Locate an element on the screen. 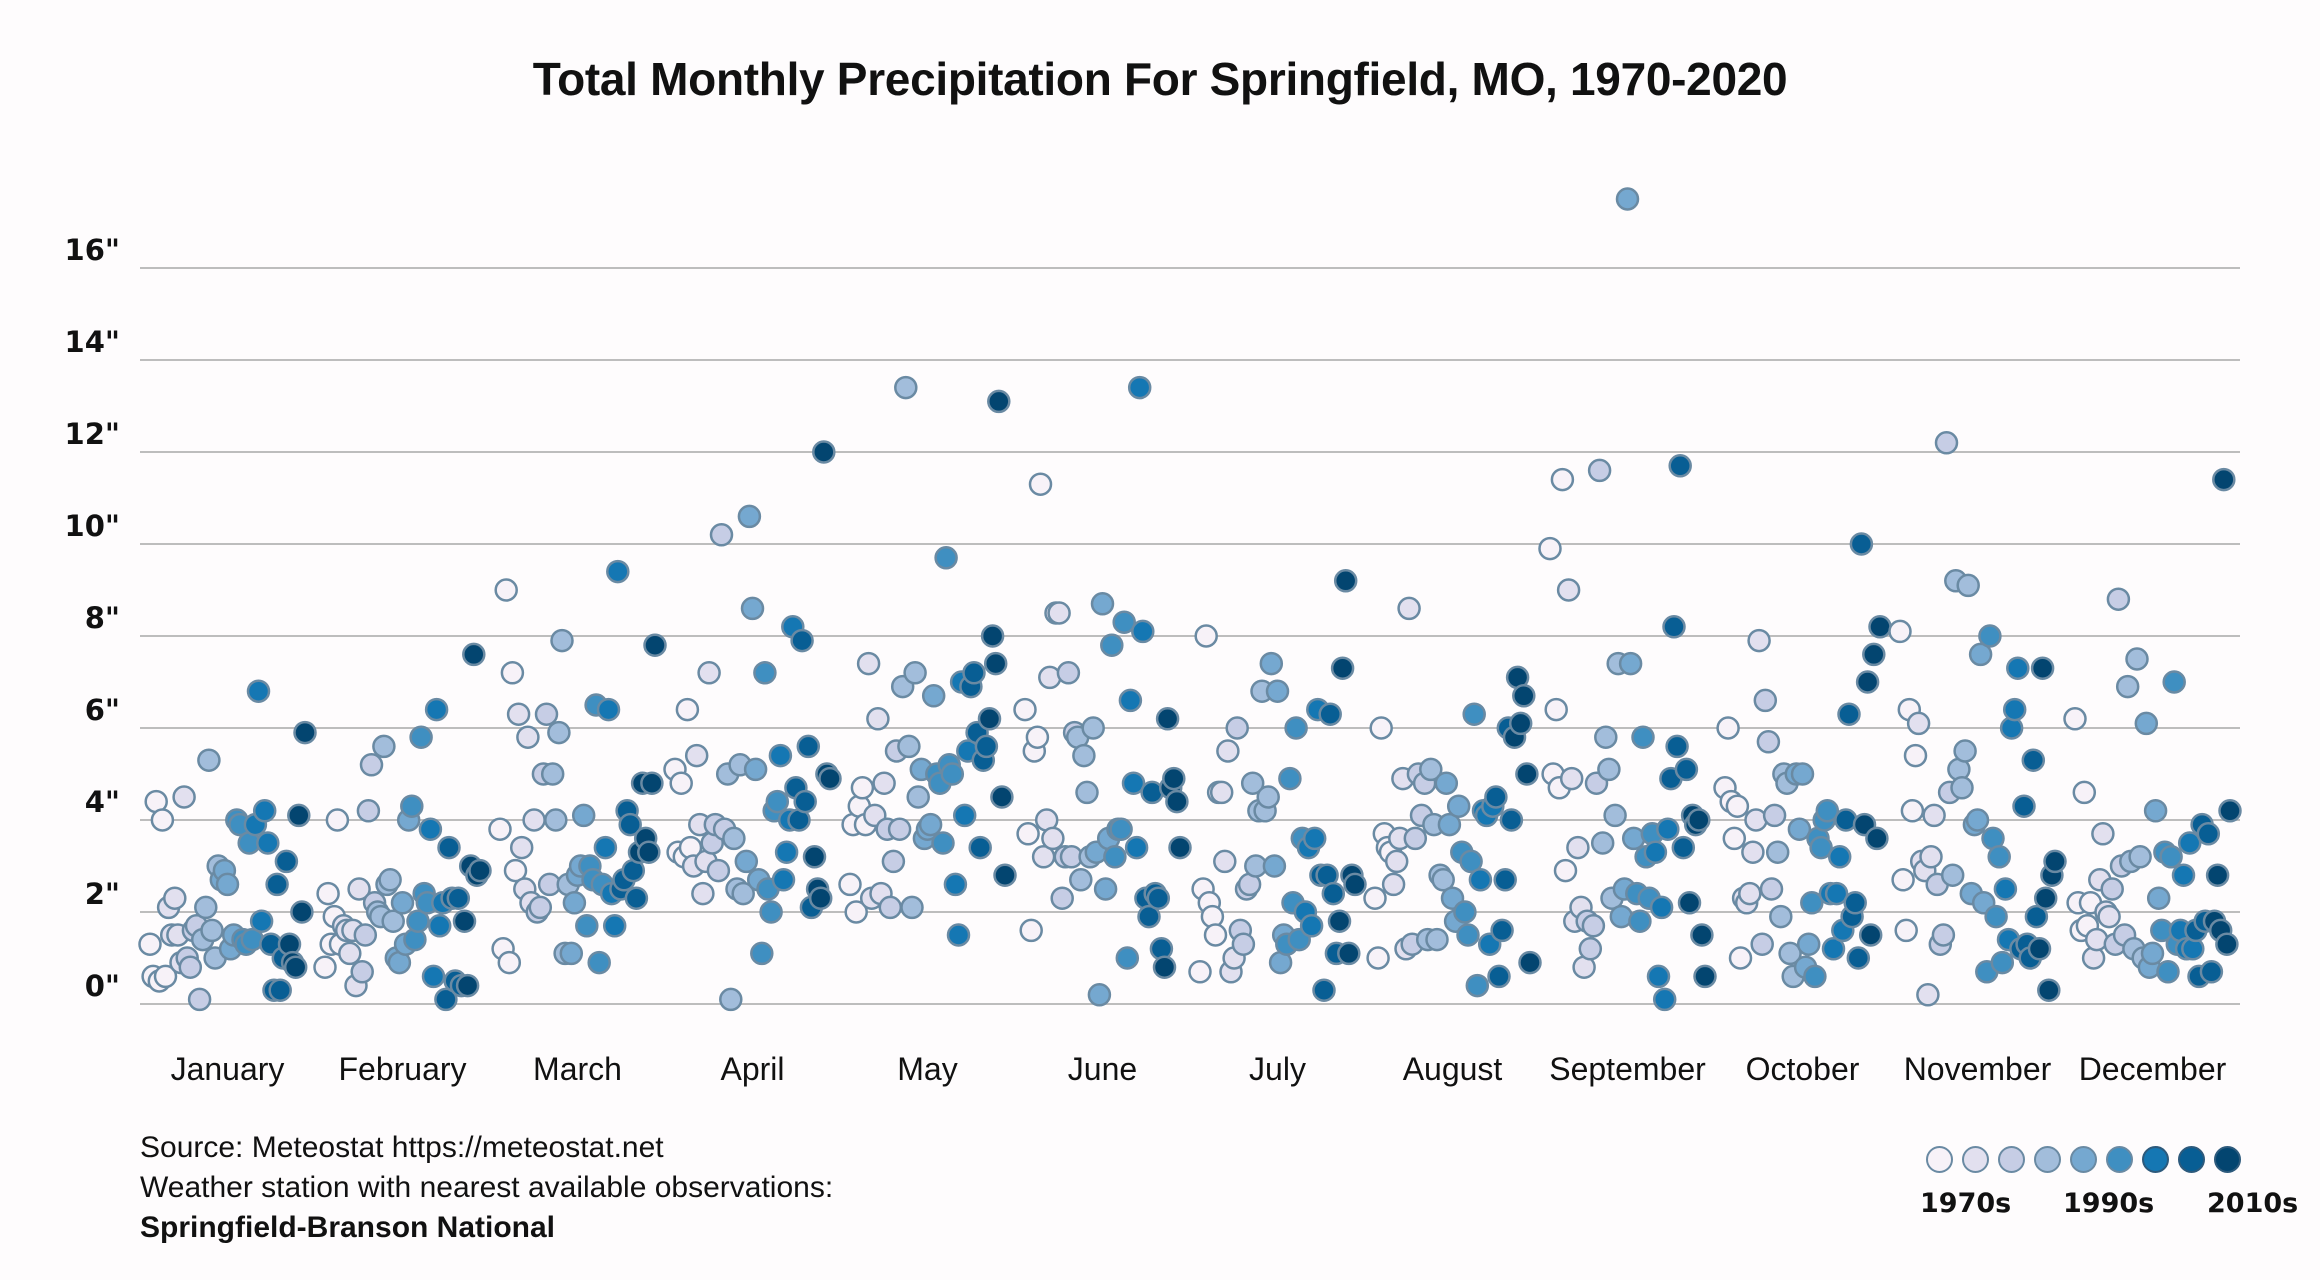 Image resolution: width=2320 pixels, height=1280 pixels. station-name: Springfield-Branson National is located at coordinates (348, 1227).